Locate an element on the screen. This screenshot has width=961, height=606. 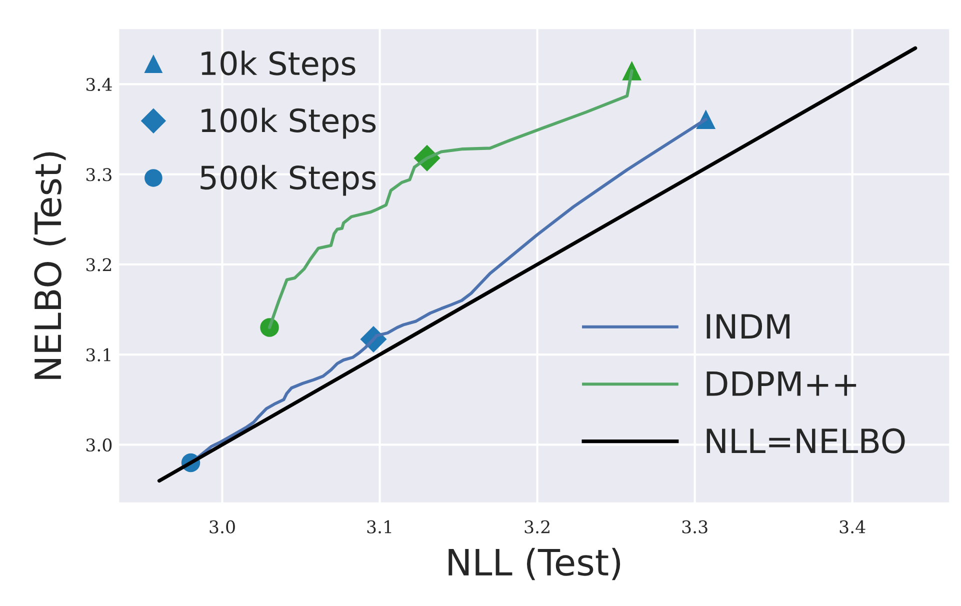
legend-label: NLL=NELBO is located at coordinates (805, 441).